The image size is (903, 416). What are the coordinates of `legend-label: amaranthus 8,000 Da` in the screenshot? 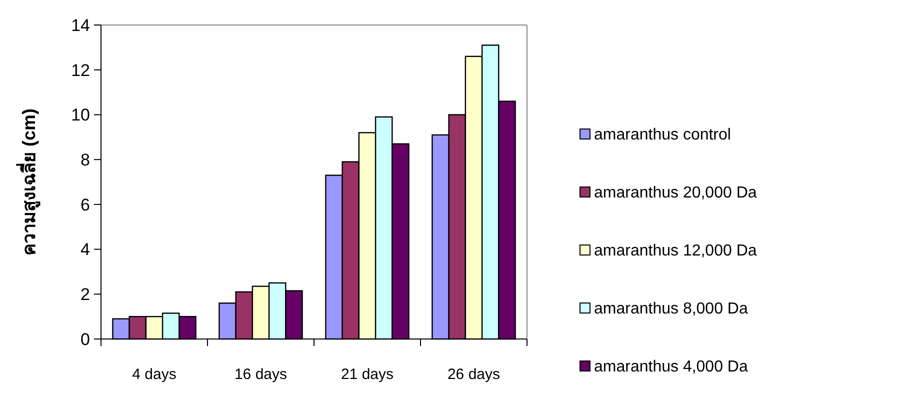 It's located at (671, 309).